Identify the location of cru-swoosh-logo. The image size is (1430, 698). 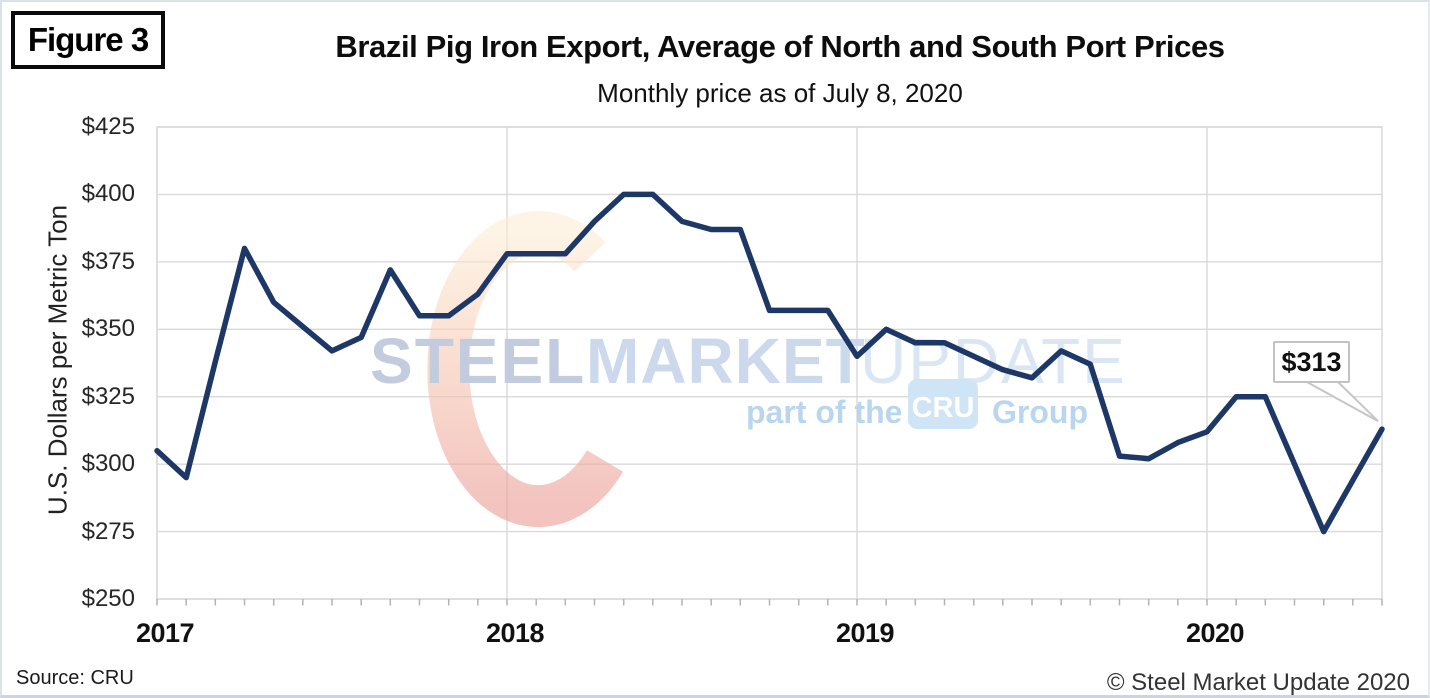
(525, 369).